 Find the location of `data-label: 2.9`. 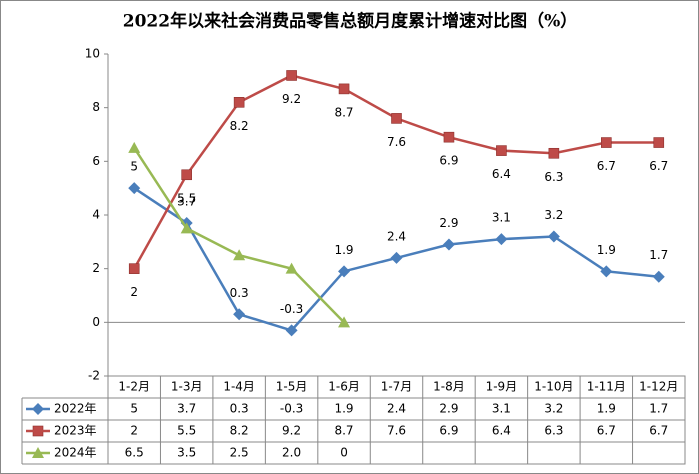

data-label: 2.9 is located at coordinates (448, 223).